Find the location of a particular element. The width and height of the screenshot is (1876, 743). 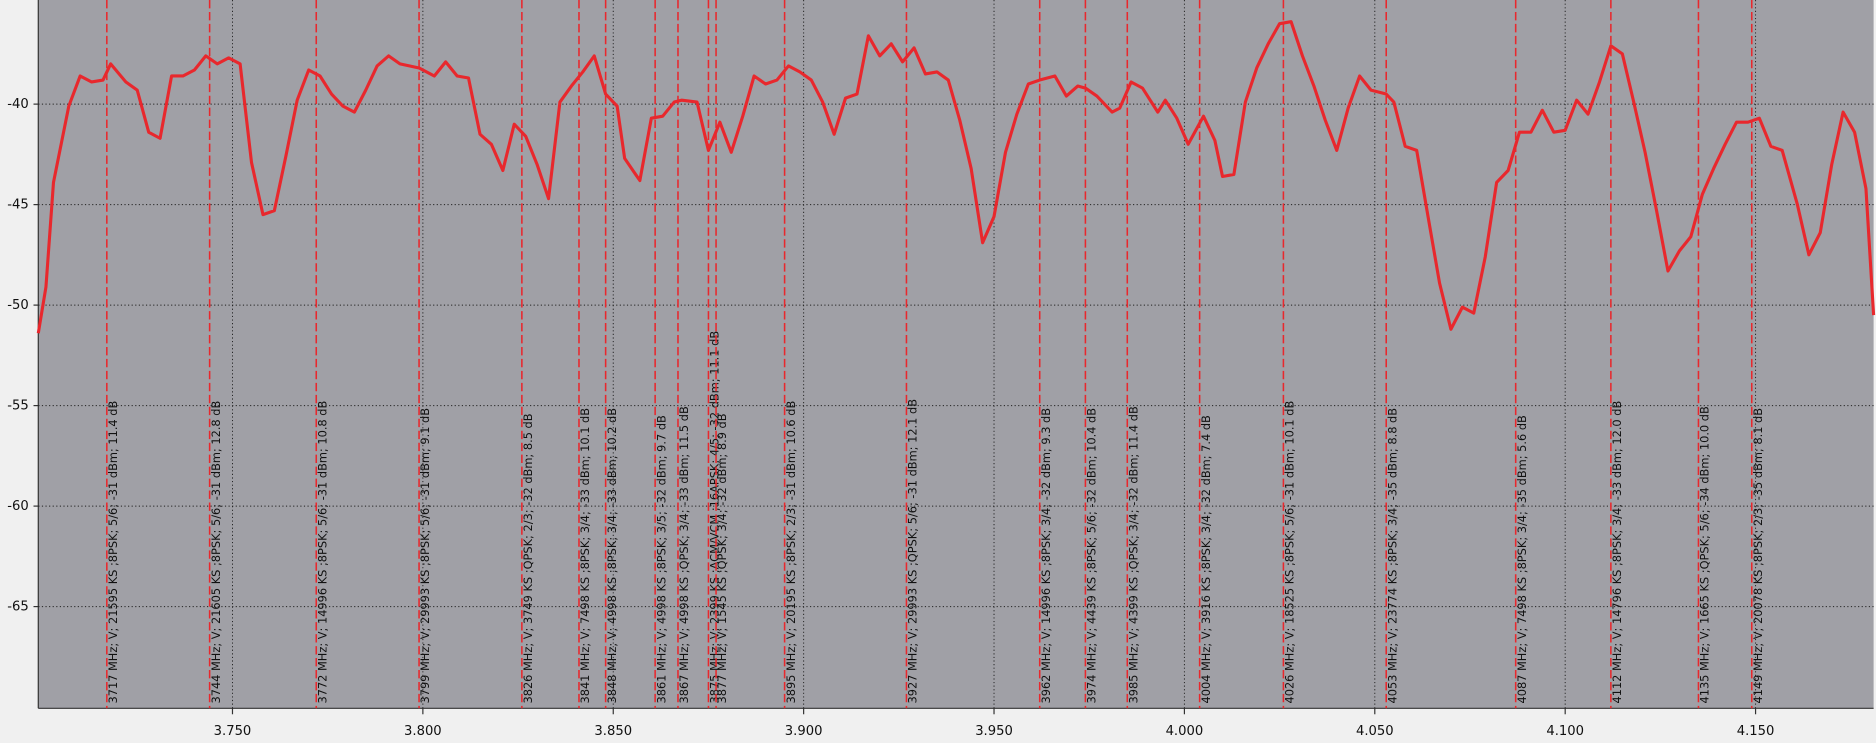

x-tick-label: 4.100 is located at coordinates (1565, 731).